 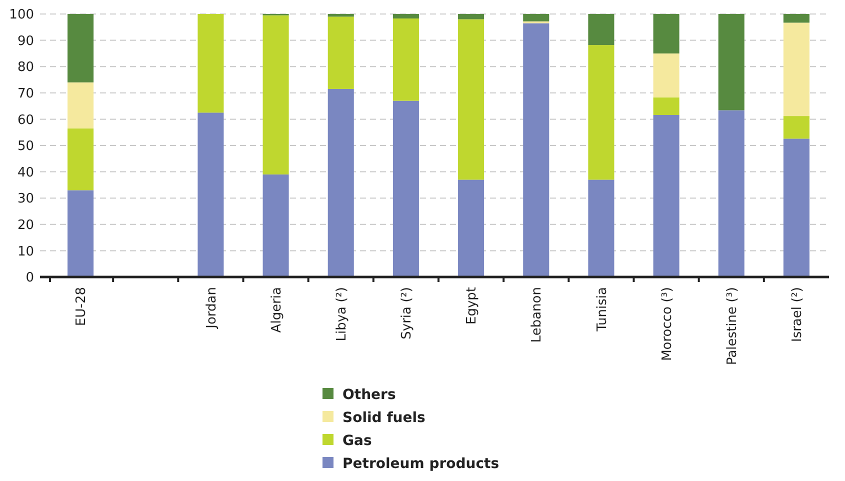 I want to click on x-tick-label: Libya (²), so click(x=342, y=314).